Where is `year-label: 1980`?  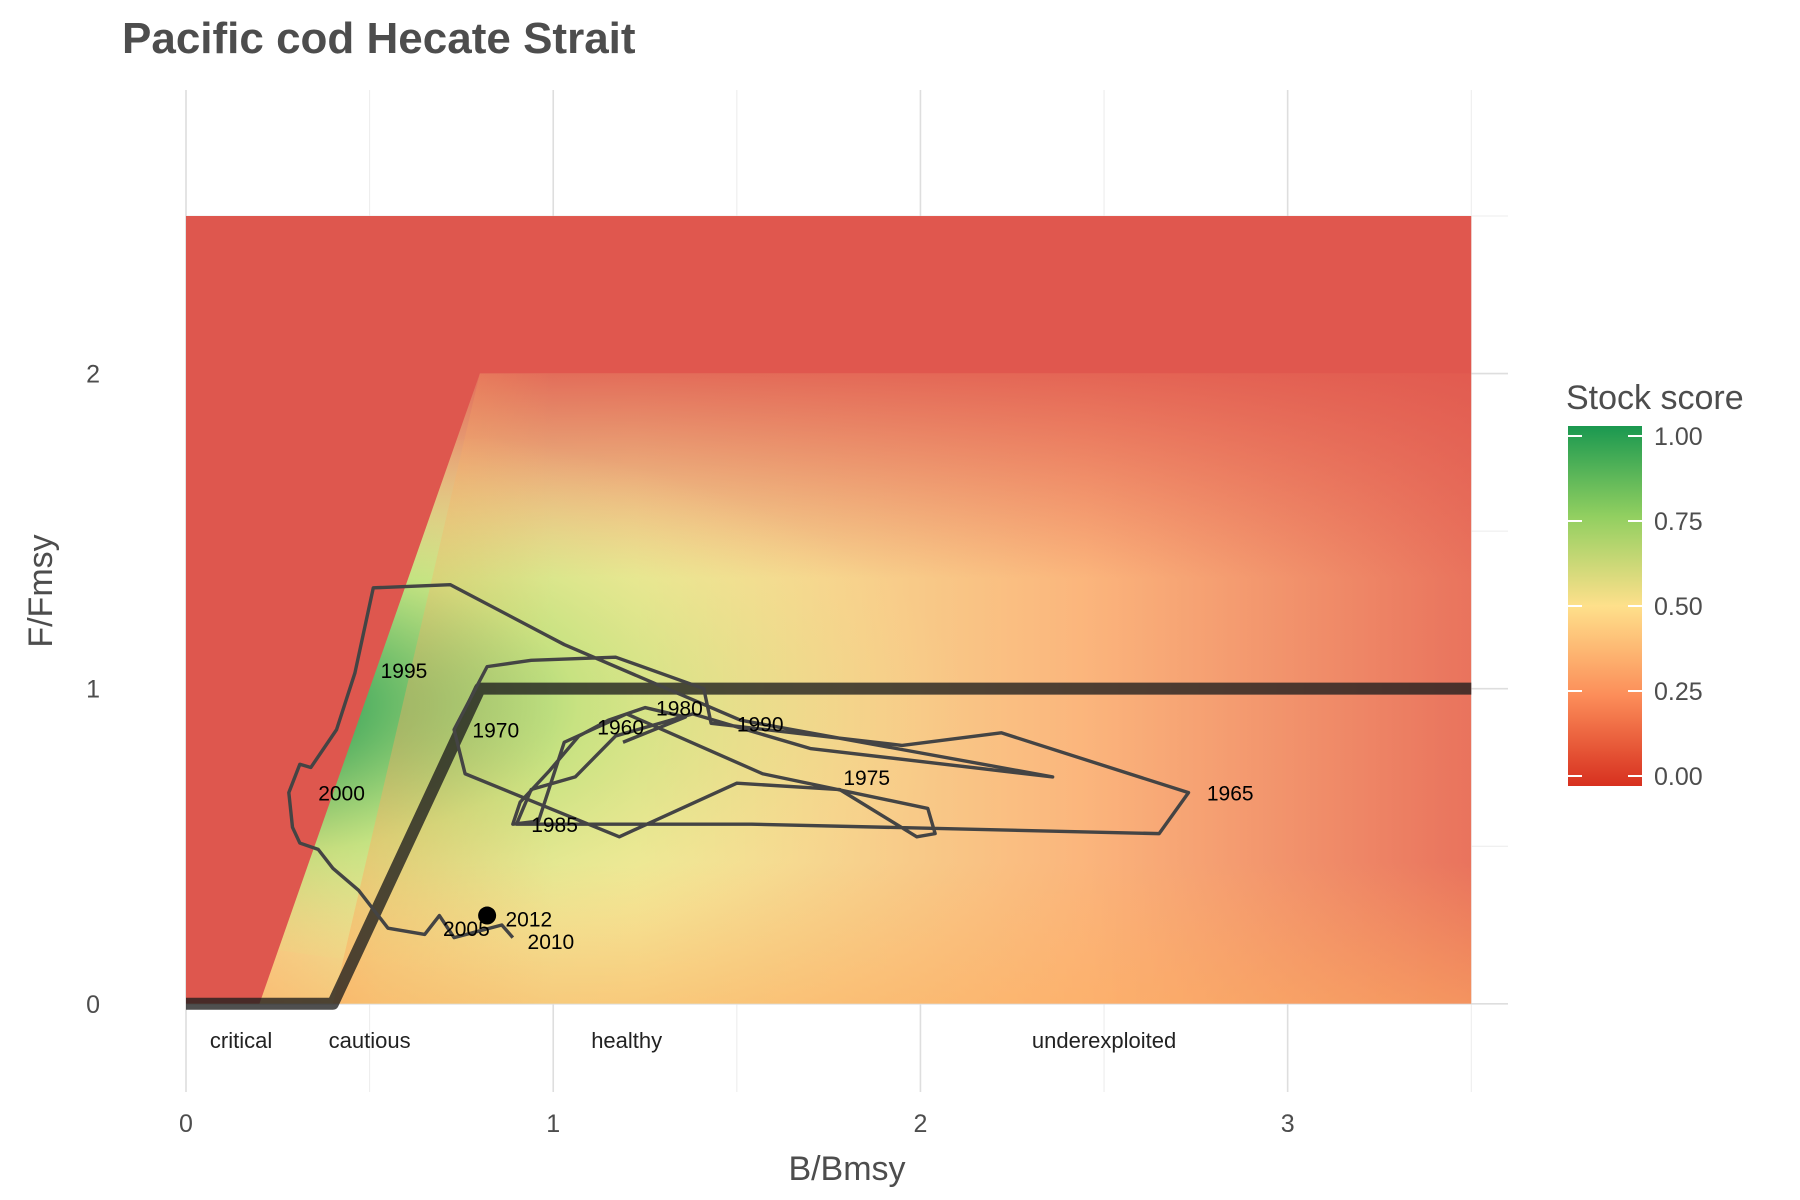
year-label: 1980 is located at coordinates (679, 709).